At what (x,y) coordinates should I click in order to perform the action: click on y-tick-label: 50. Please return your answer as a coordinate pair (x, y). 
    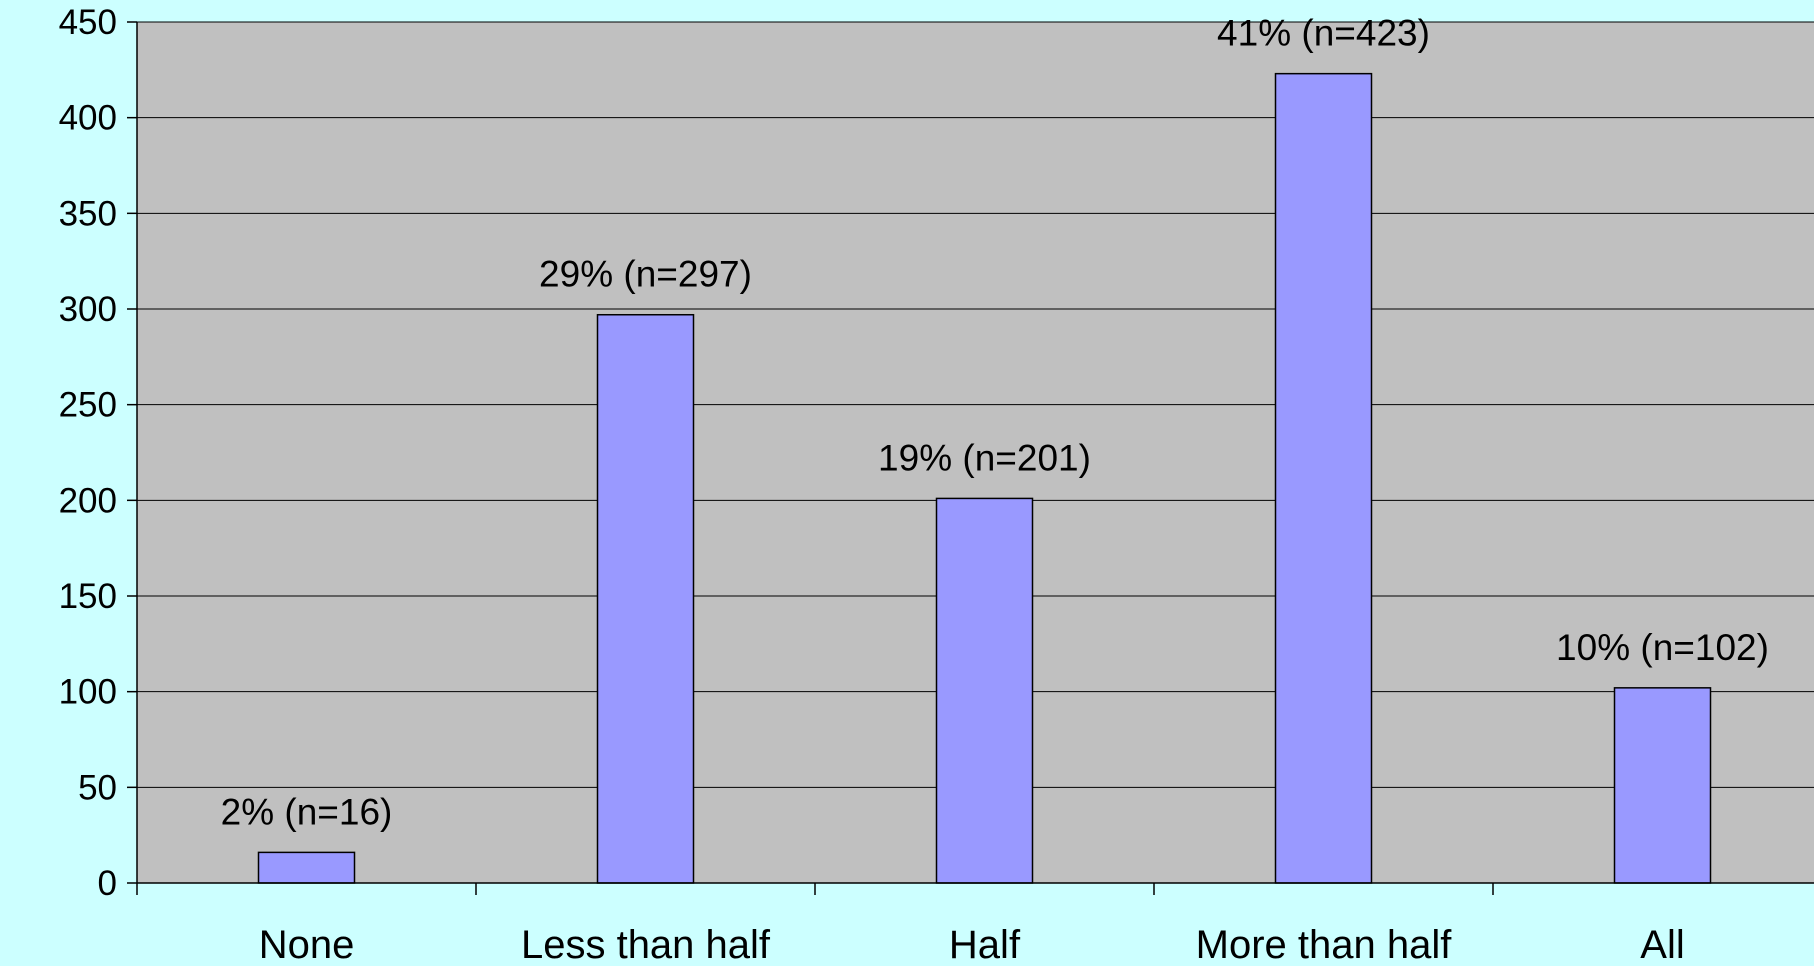
    Looking at the image, I should click on (97, 787).